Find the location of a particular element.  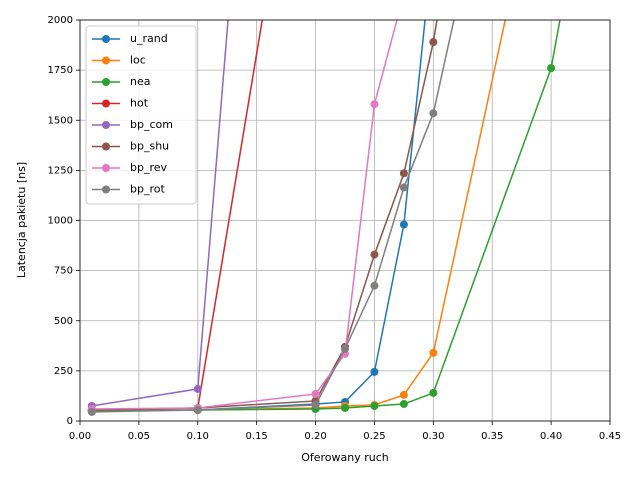

legend-label: loc is located at coordinates (138, 60).